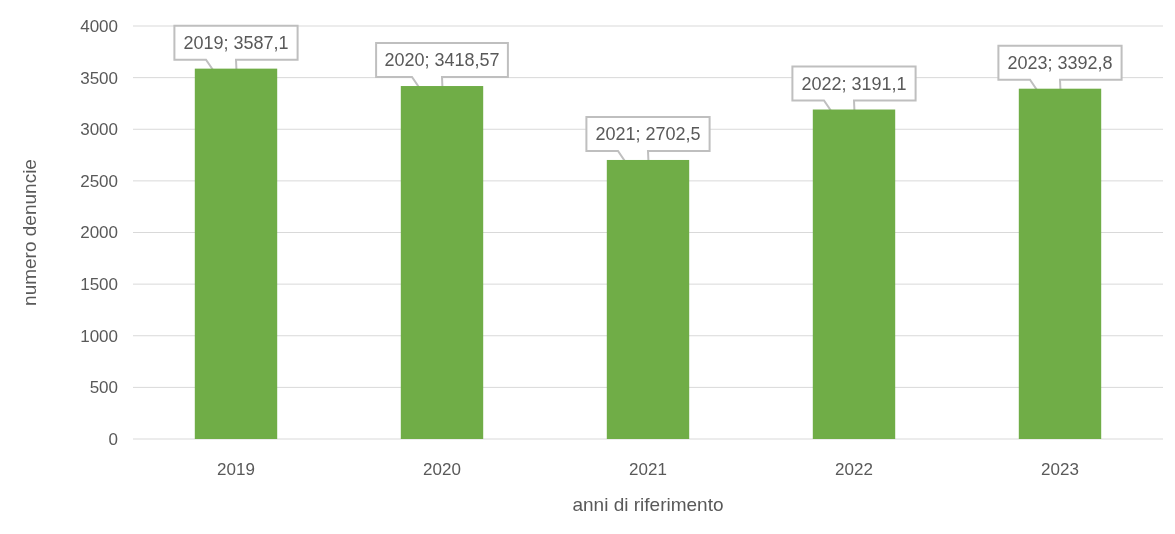 The width and height of the screenshot is (1175, 534). I want to click on y-tick-label: 500, so click(103, 388).